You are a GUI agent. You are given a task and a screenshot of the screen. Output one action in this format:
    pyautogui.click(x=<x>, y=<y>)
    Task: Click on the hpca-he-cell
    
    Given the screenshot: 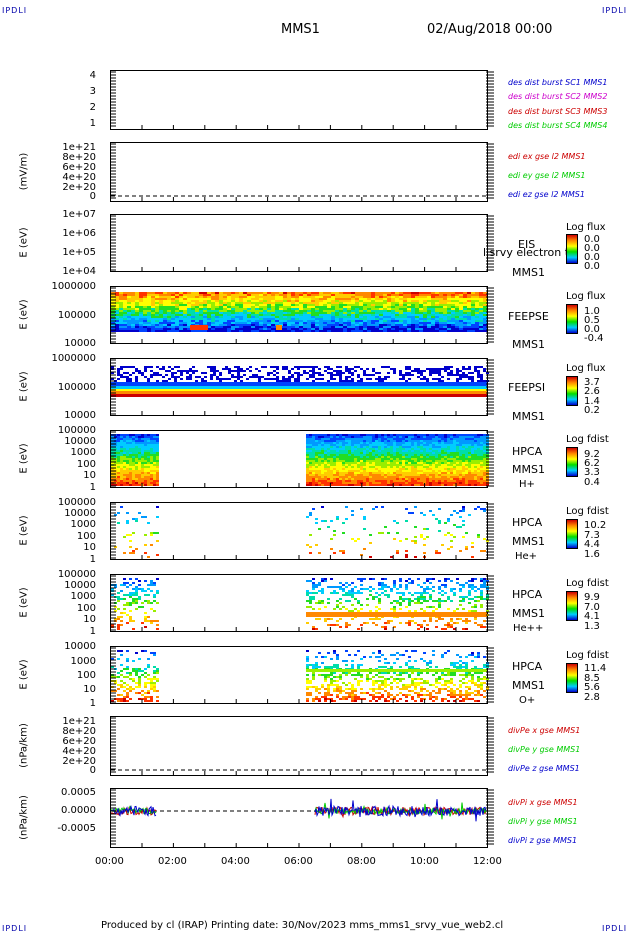 What is the action you would take?
    pyautogui.click(x=133, y=551)
    